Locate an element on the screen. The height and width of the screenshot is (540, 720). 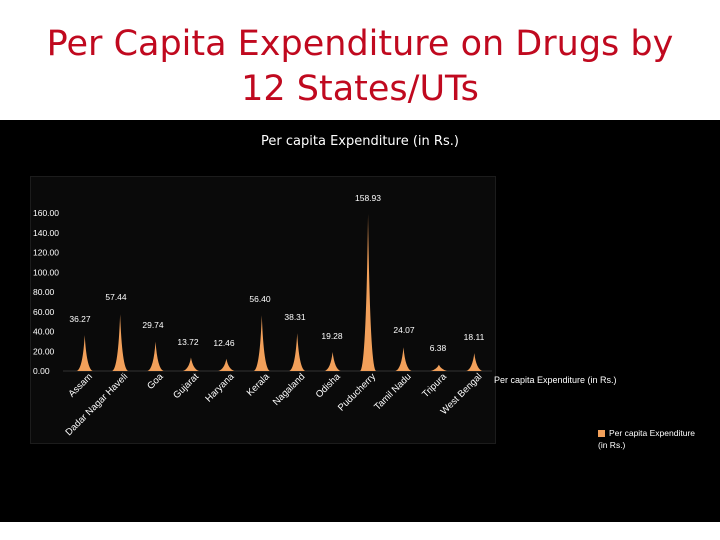
category-label: Dadar Nagar Haveli is located at coordinates (96, 404).